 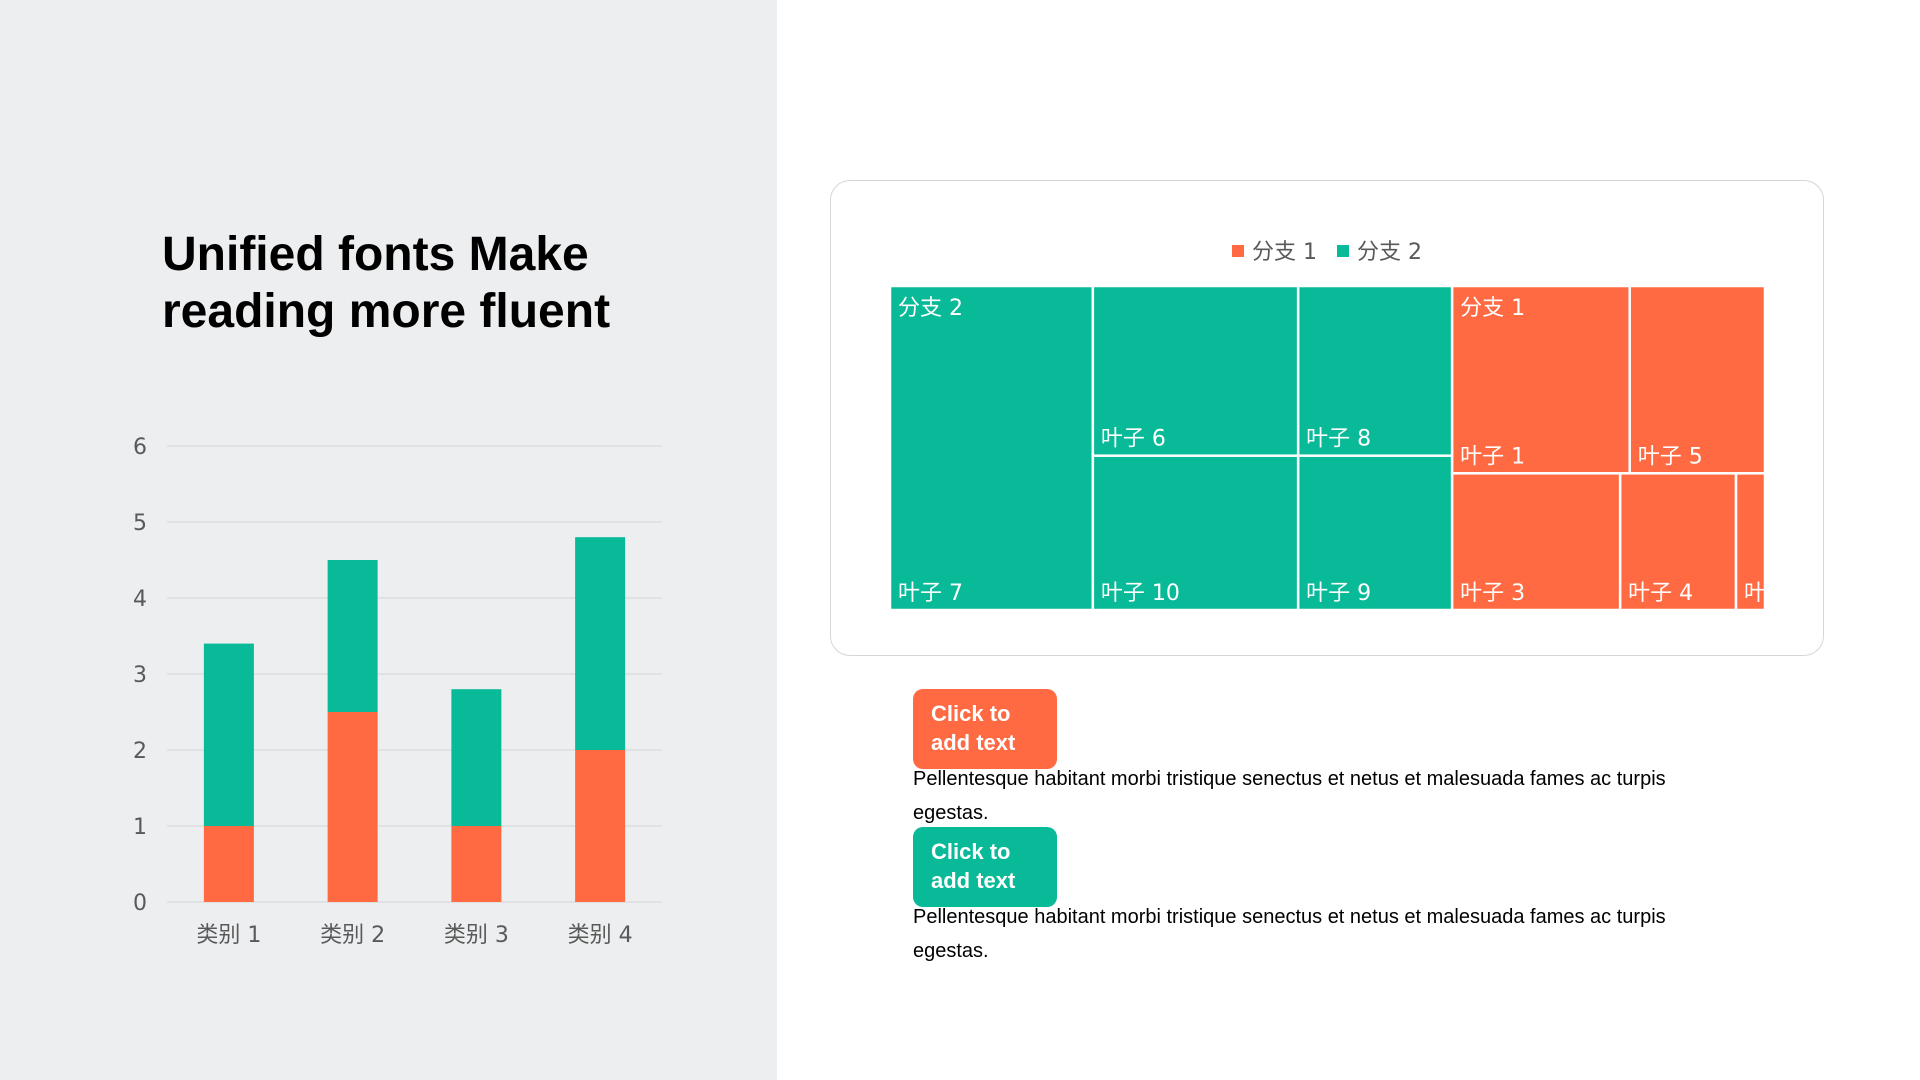 I want to click on treemap-leaf-叶子2, so click(x=1750, y=542).